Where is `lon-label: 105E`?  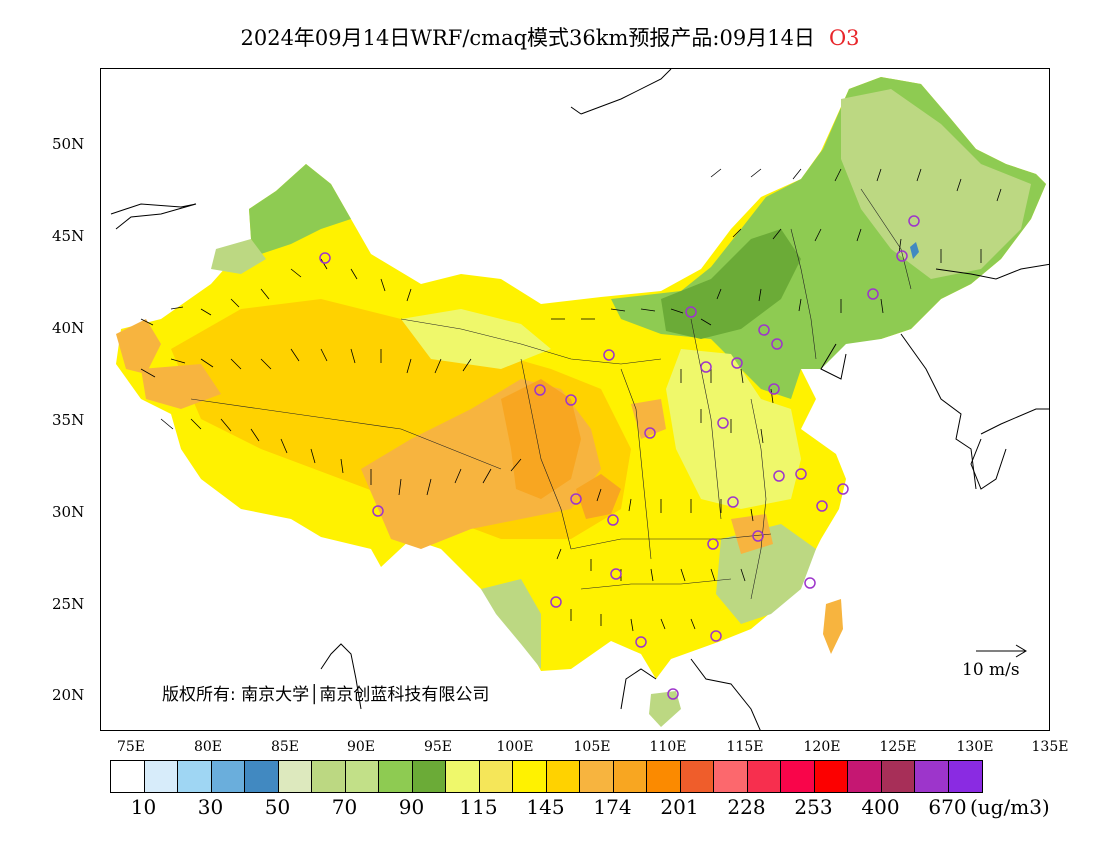 lon-label: 105E is located at coordinates (592, 747).